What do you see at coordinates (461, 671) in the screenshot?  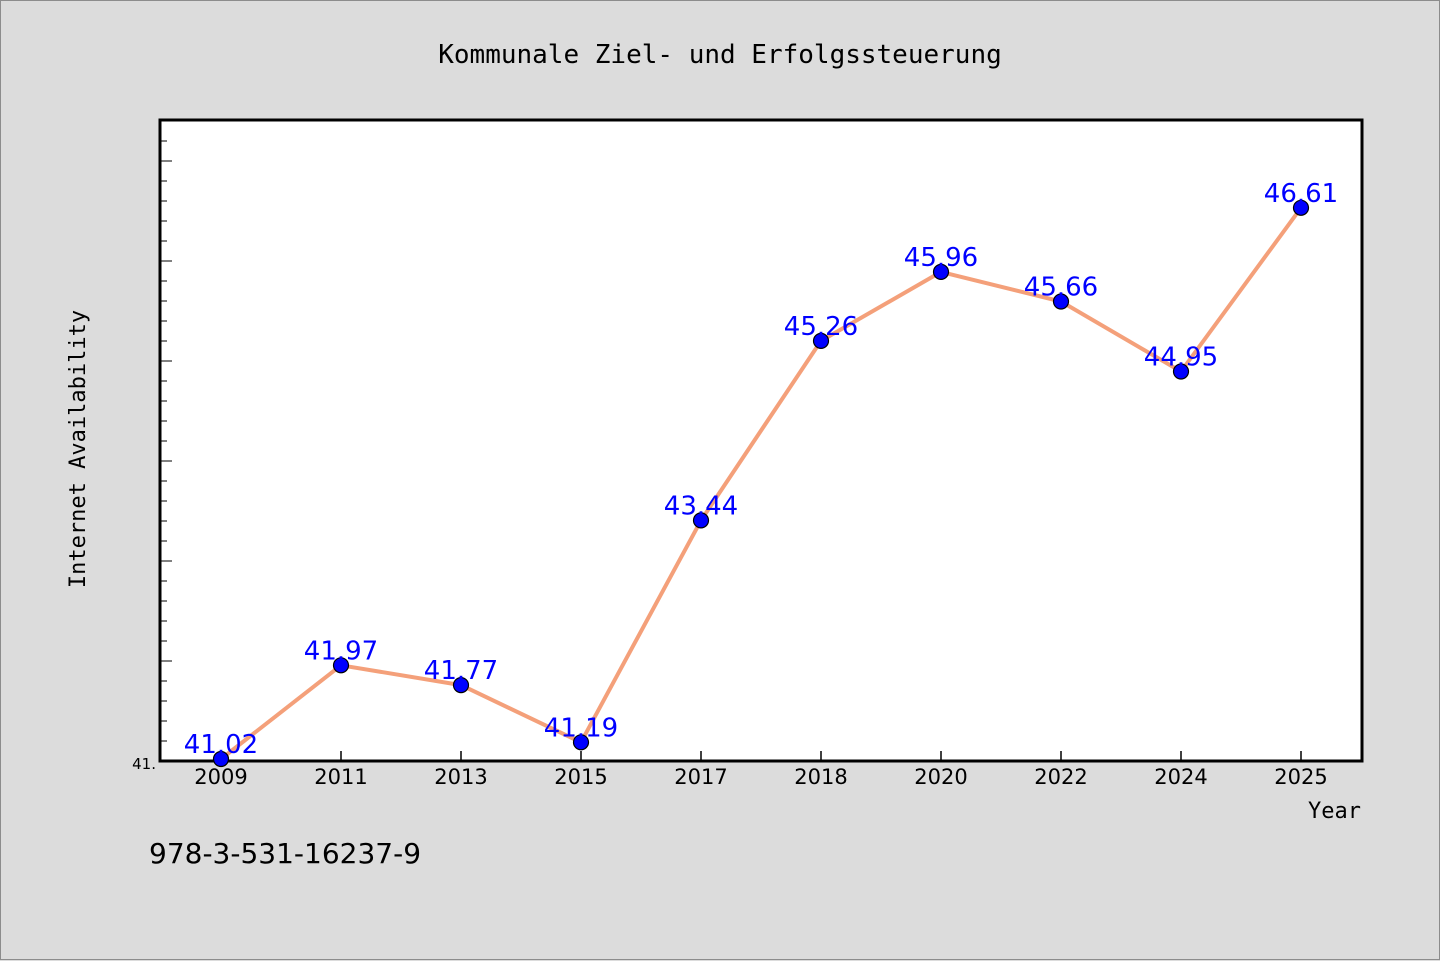 I see `data-label: 41.77` at bounding box center [461, 671].